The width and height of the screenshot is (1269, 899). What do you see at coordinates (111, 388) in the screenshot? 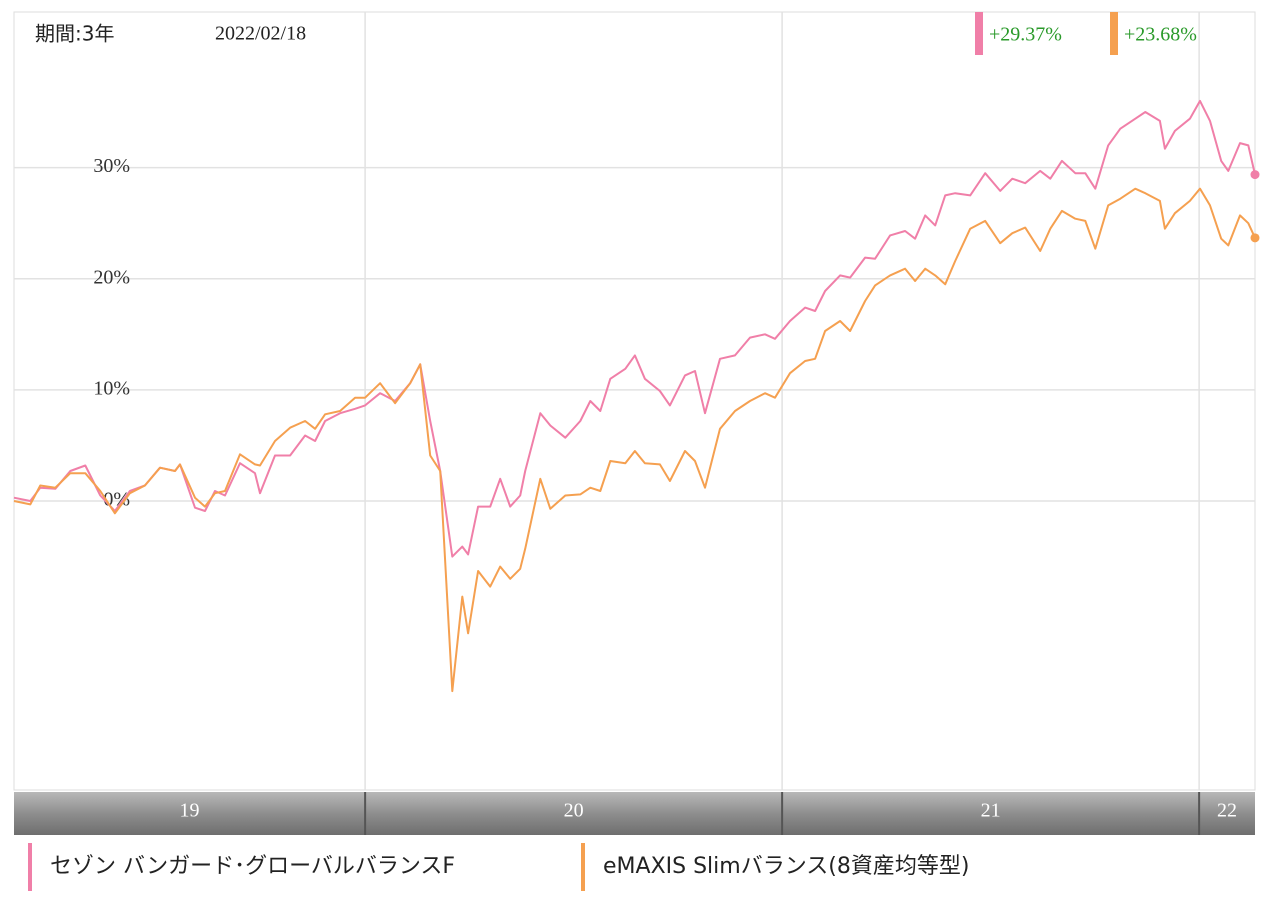
I see `y-tick-label: 10%` at bounding box center [111, 388].